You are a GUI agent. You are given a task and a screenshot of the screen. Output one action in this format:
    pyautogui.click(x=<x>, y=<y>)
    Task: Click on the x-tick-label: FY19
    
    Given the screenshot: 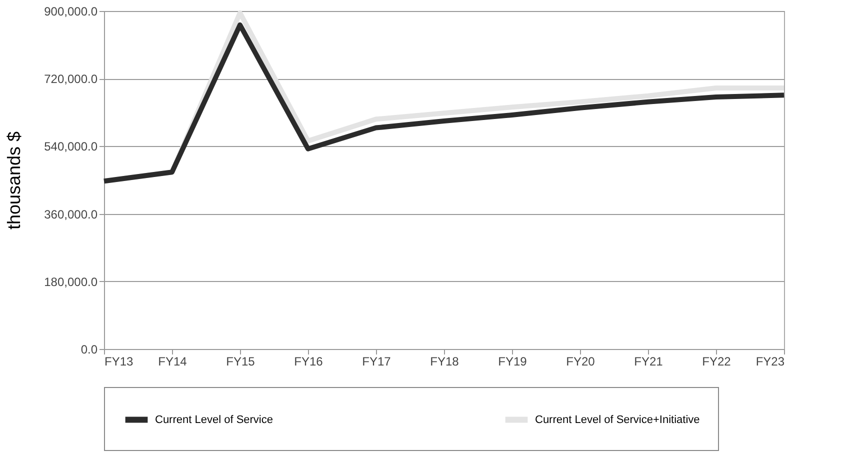 What is the action you would take?
    pyautogui.click(x=513, y=361)
    